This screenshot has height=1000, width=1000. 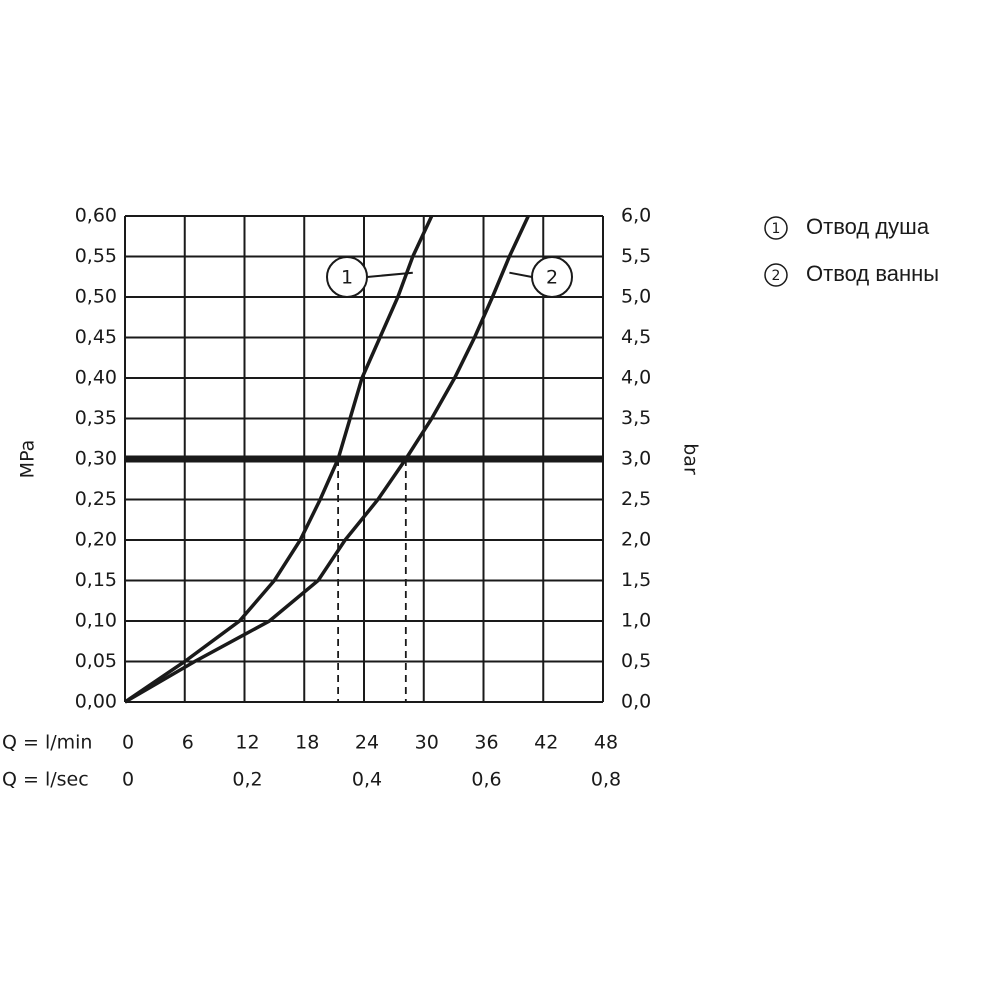 I want to click on y-tick-label: 0,45, so click(x=96, y=337).